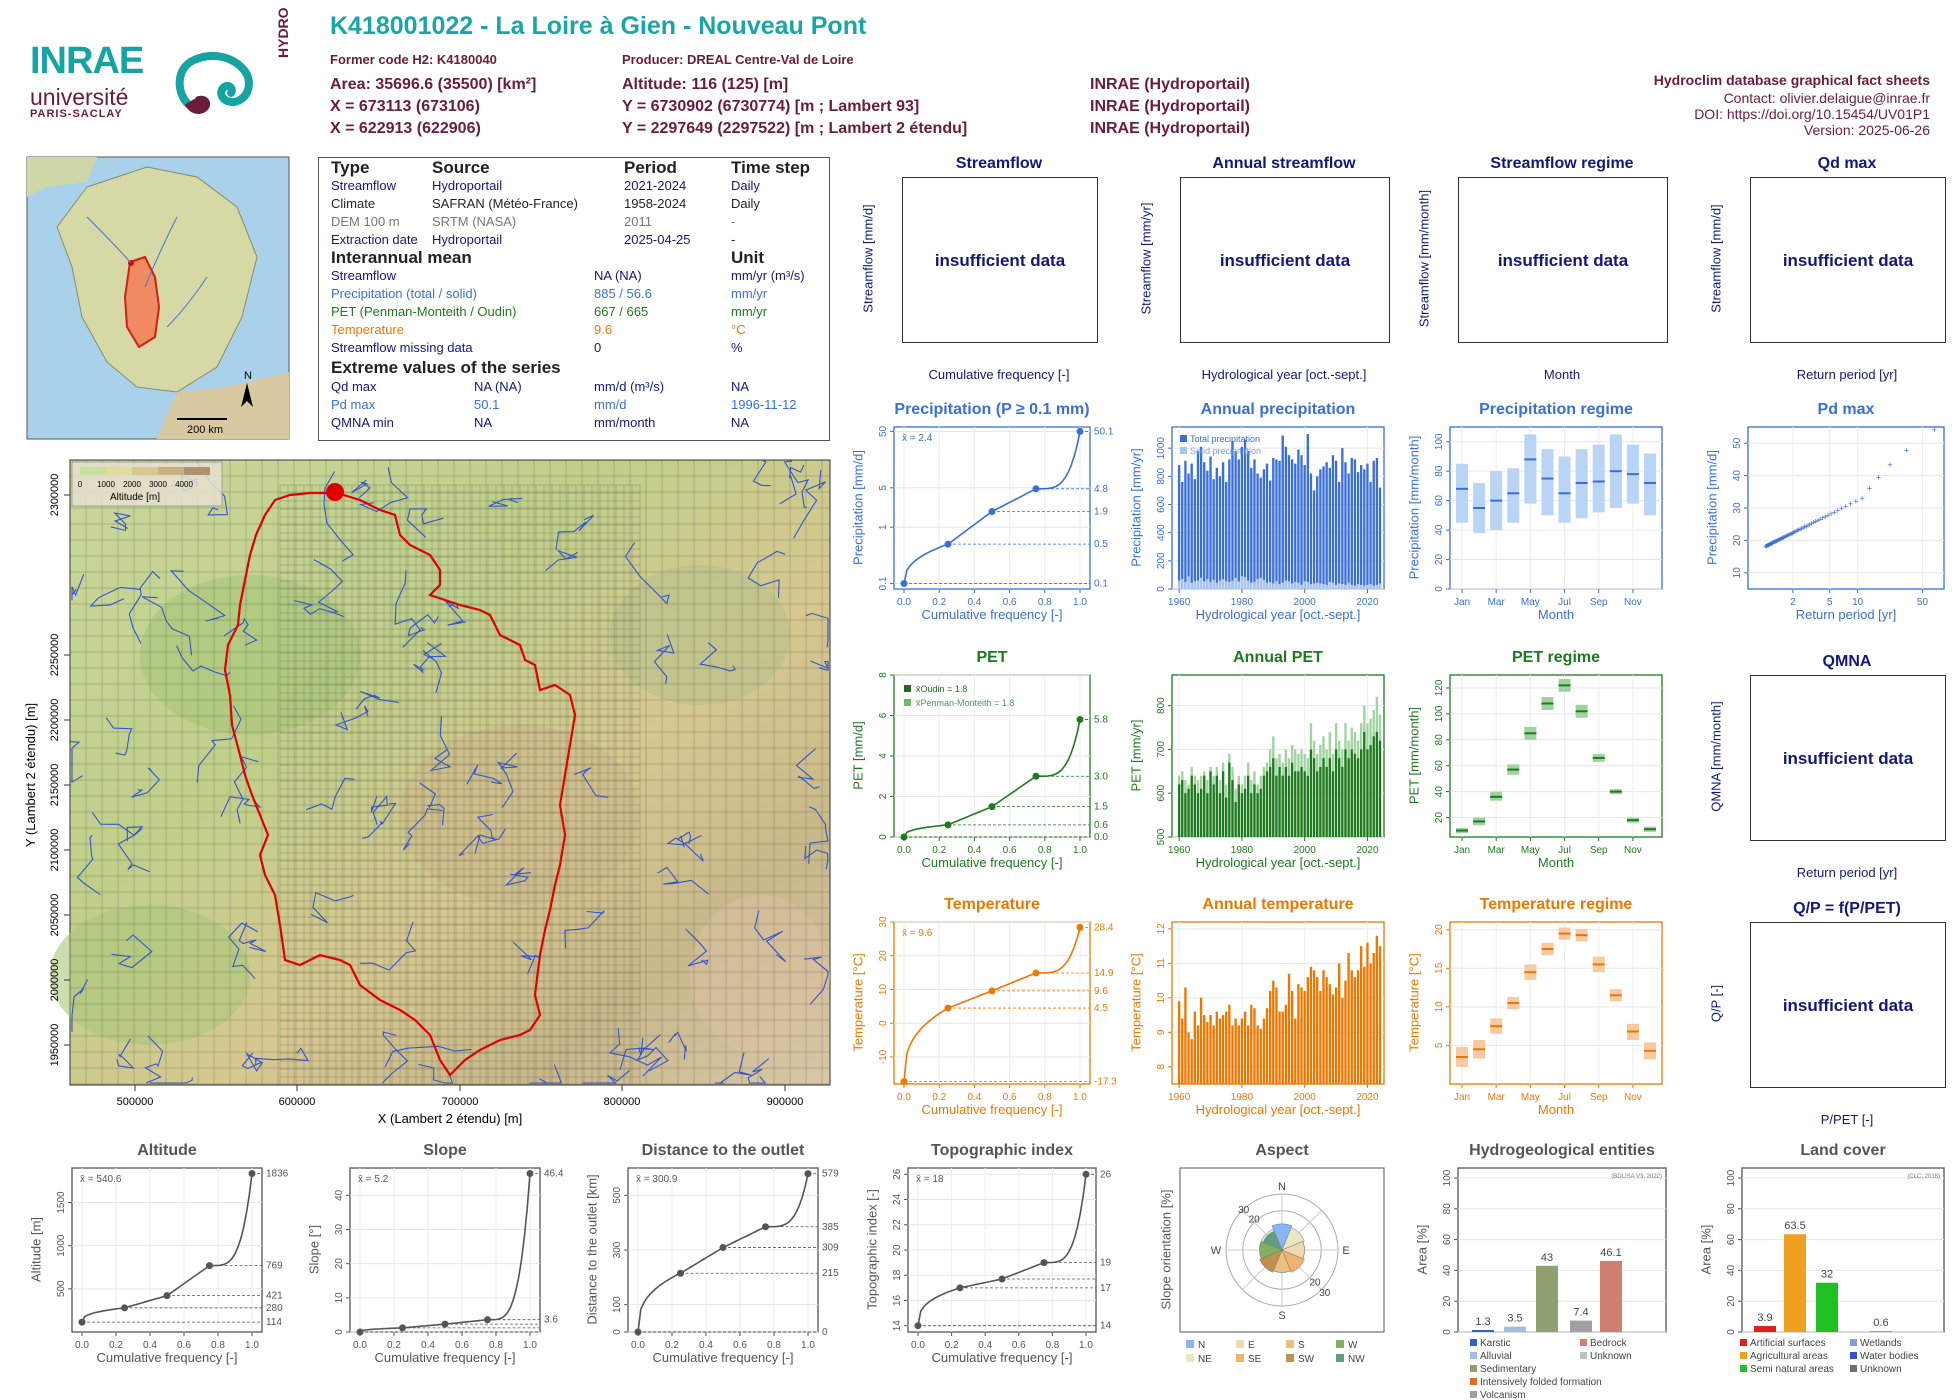 This screenshot has width=1960, height=1400. What do you see at coordinates (1301, 1345) in the screenshot?
I see `aspect-legend-S: S` at bounding box center [1301, 1345].